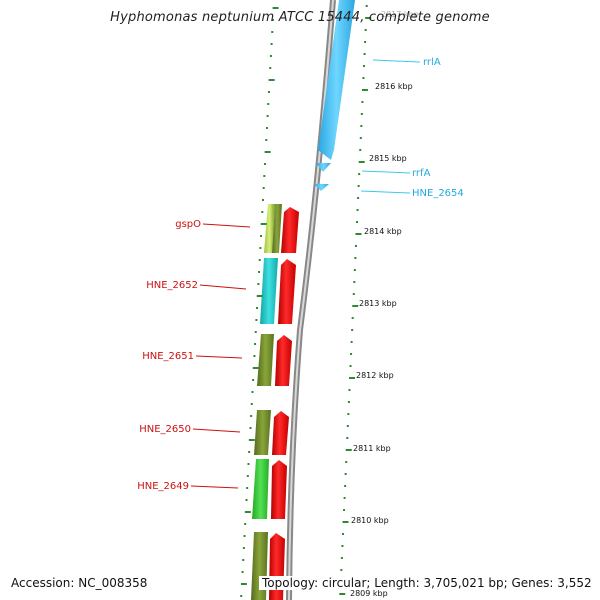 The width and height of the screenshot is (600, 600). What do you see at coordinates (370, 520) in the screenshot?
I see `ruler-label-2810: 2810 kbp` at bounding box center [370, 520].